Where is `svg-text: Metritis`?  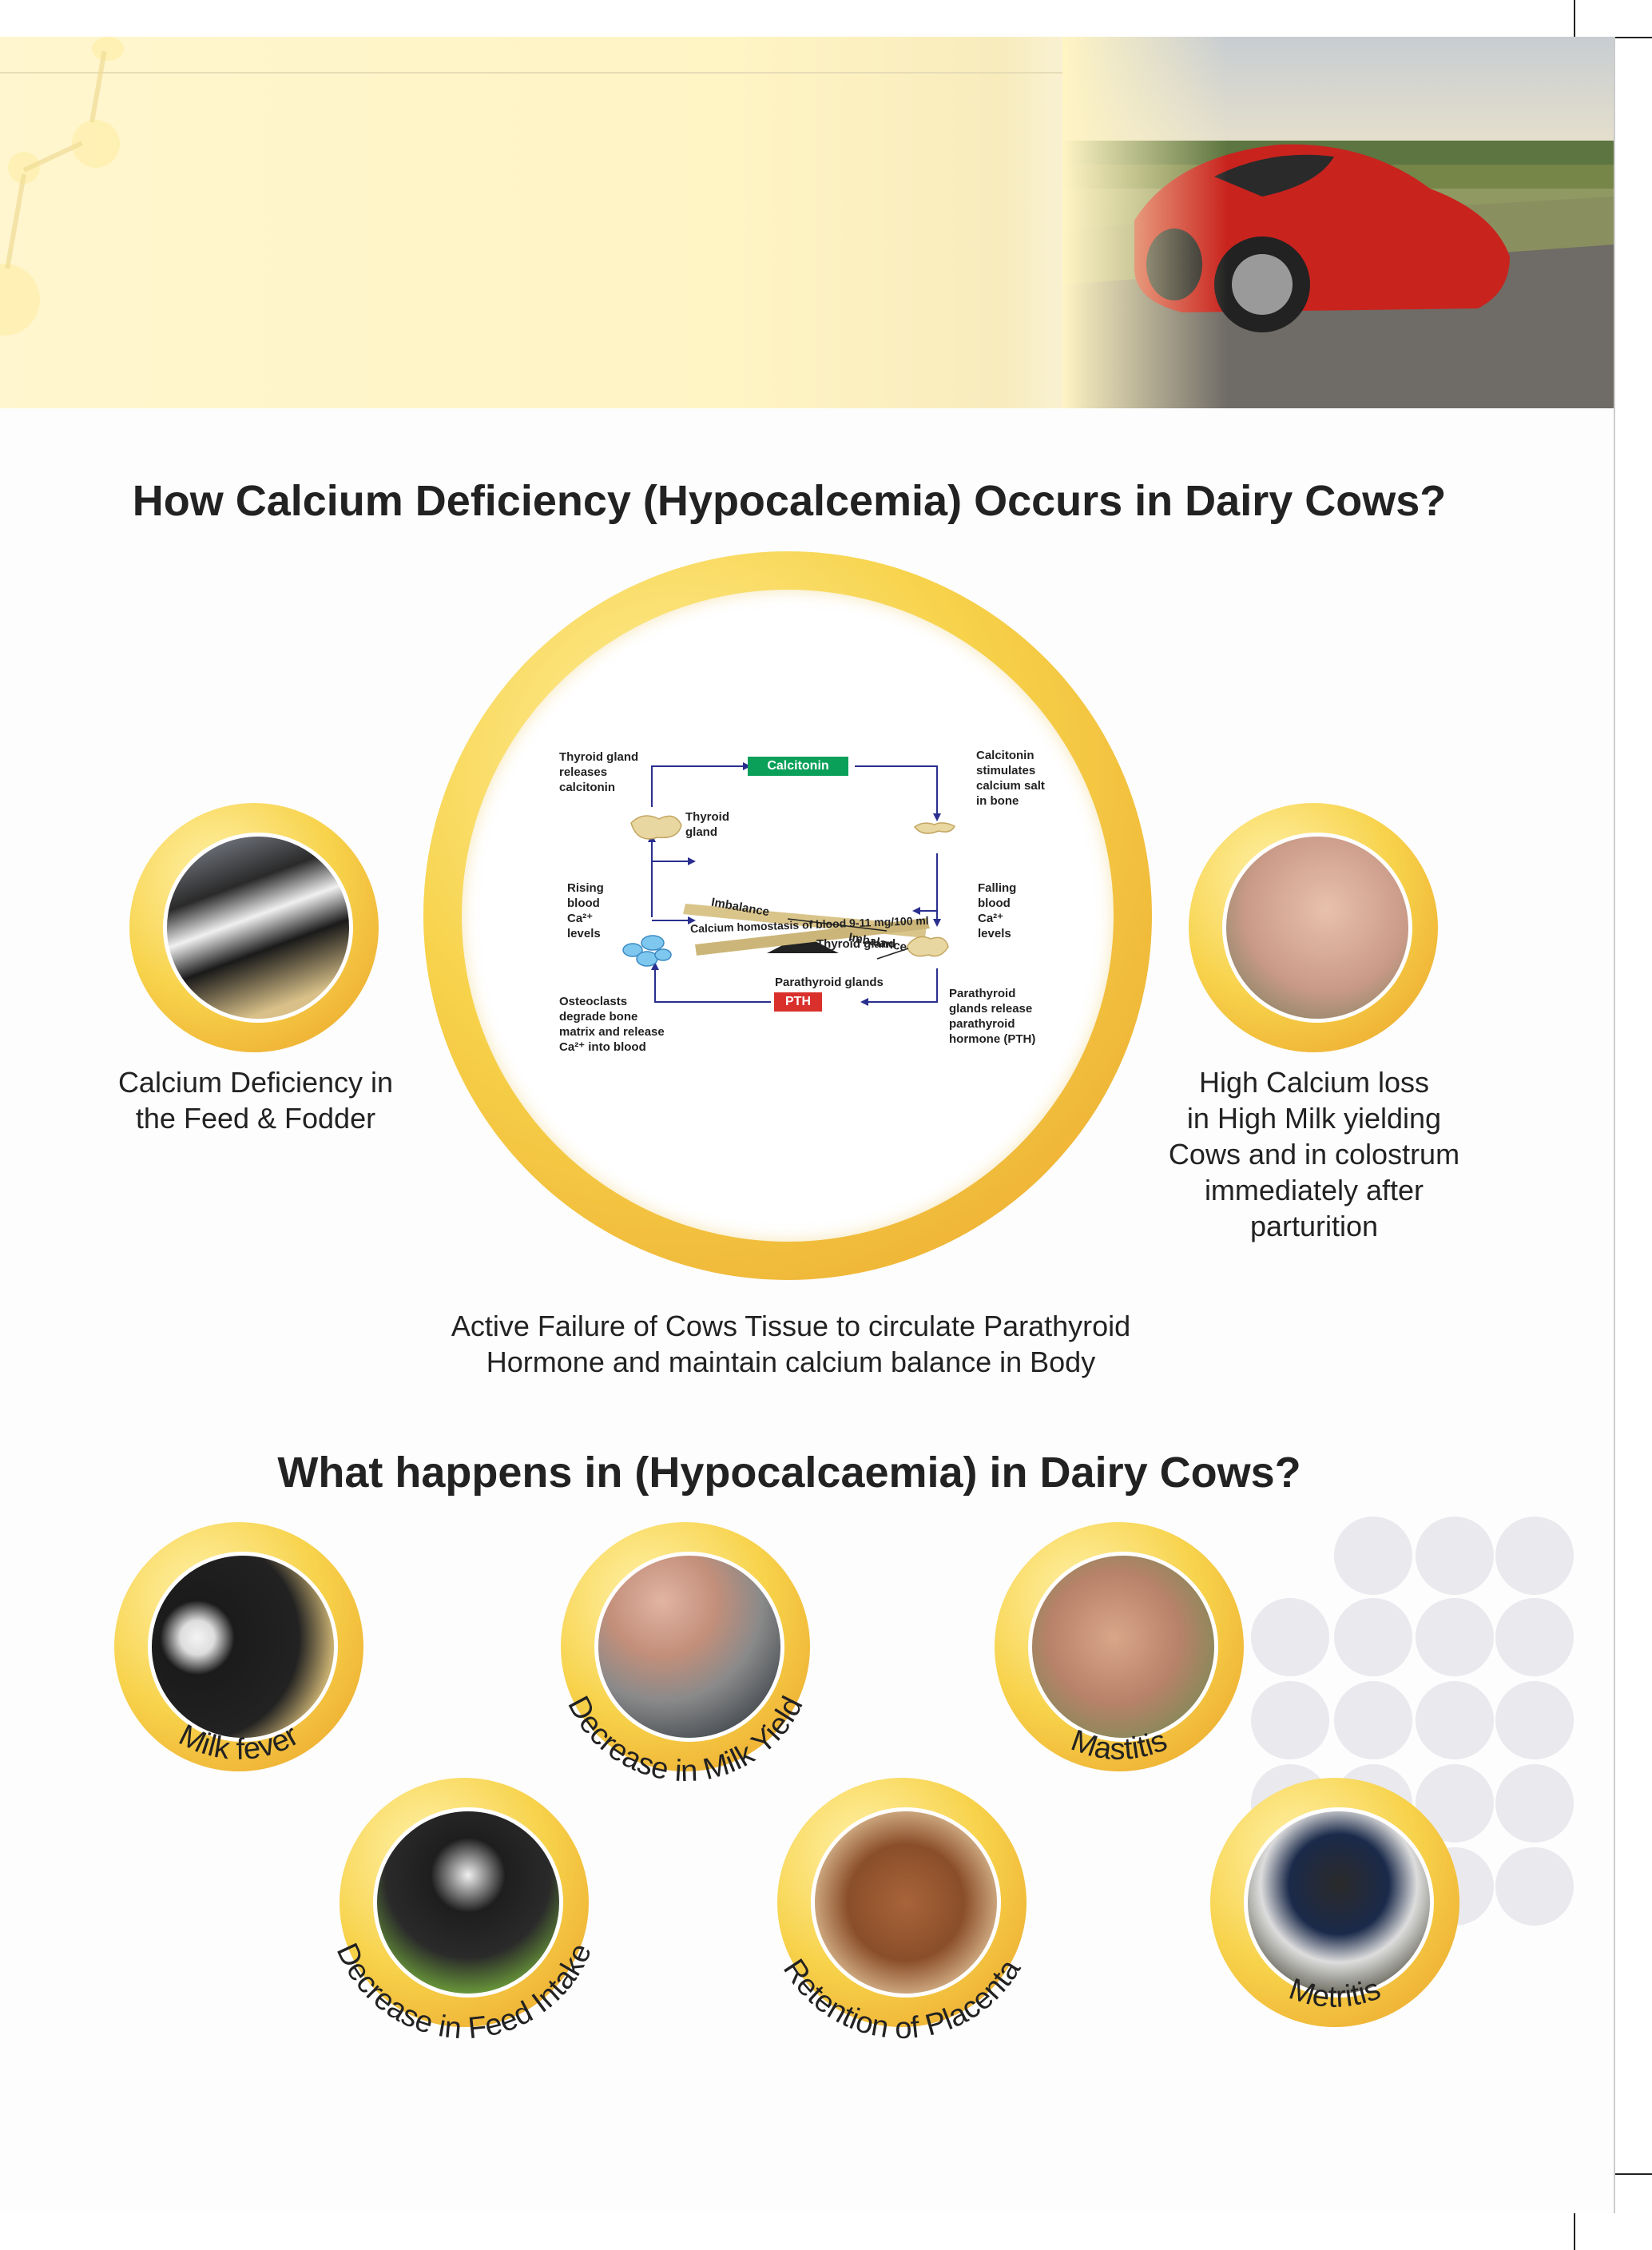 svg-text: Metritis is located at coordinates (1334, 1992).